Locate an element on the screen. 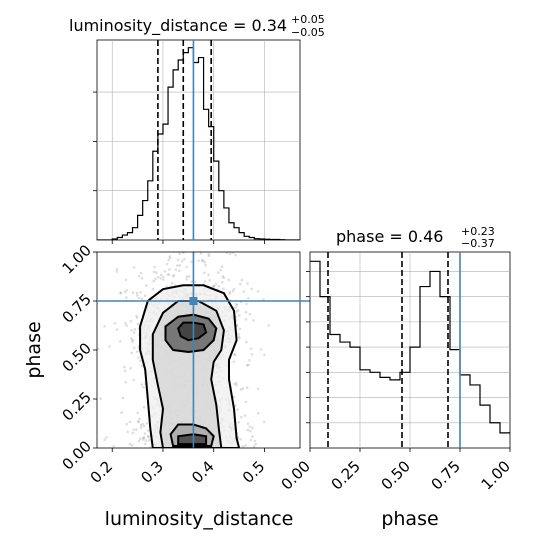  right-ticks is located at coordinates (408, 361).